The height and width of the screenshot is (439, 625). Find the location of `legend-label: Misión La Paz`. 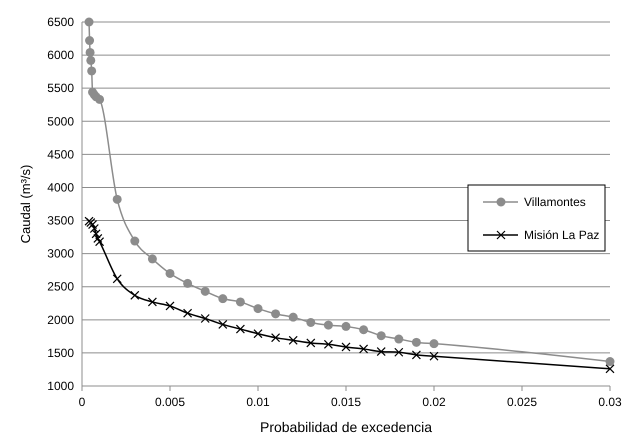

legend-label: Misión La Paz is located at coordinates (562, 235).